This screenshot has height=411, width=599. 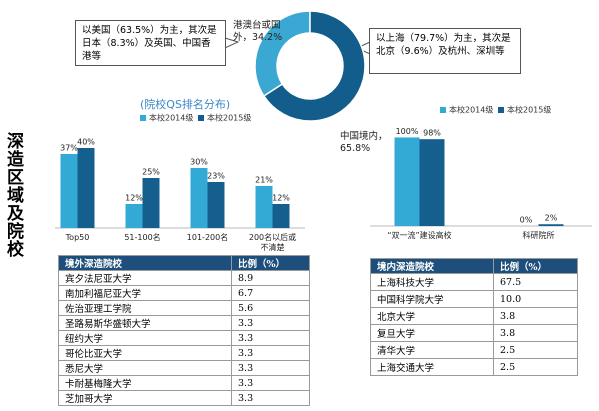 I want to click on table-cell: 6.7, so click(x=270, y=293).